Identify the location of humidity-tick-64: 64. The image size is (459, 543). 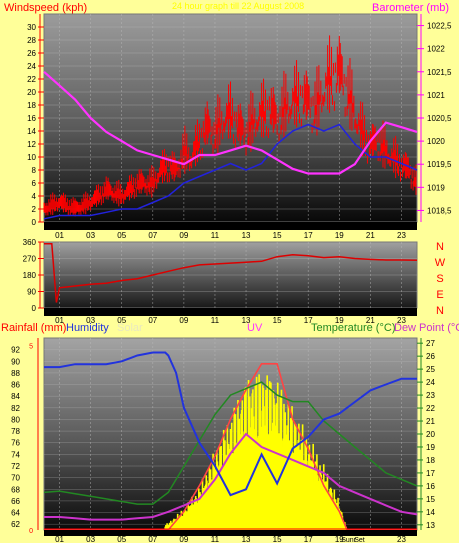
(15, 513).